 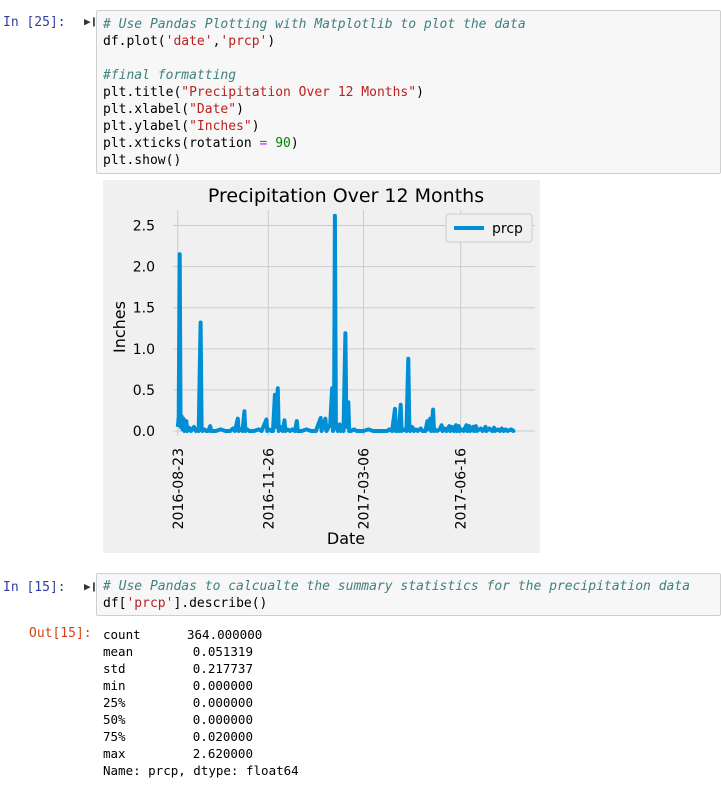 I want to click on stat-value: 2.620000, so click(x=222, y=753).